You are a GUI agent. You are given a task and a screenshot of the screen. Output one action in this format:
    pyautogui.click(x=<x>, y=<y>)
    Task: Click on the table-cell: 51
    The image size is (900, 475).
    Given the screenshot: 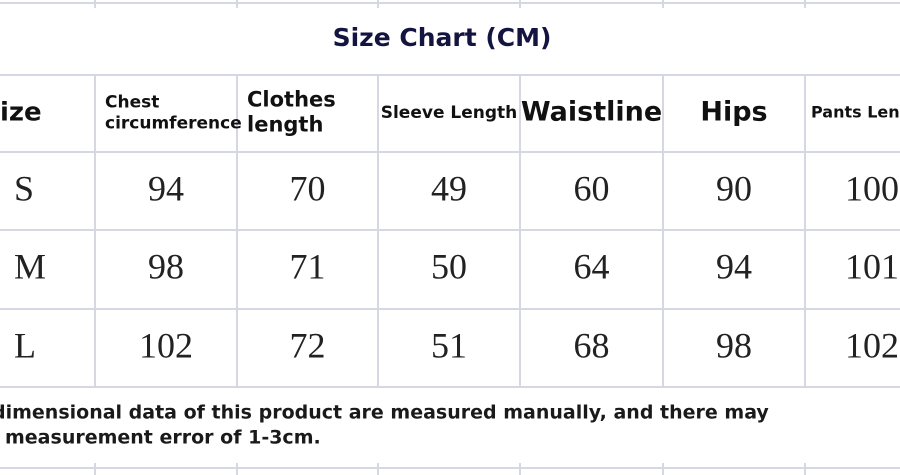 What is the action you would take?
    pyautogui.click(x=449, y=345)
    